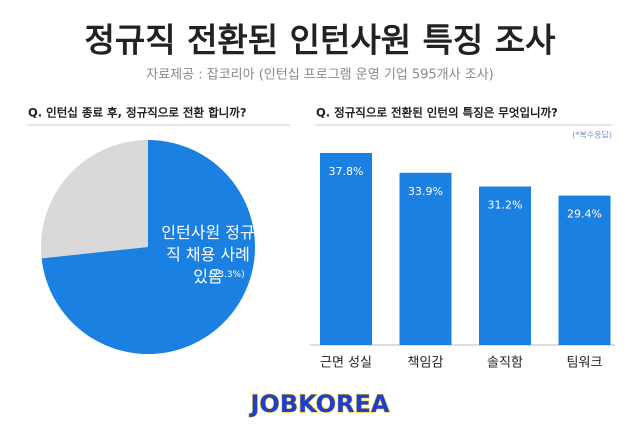  I want to click on value-label: 37.8%, so click(346, 171).